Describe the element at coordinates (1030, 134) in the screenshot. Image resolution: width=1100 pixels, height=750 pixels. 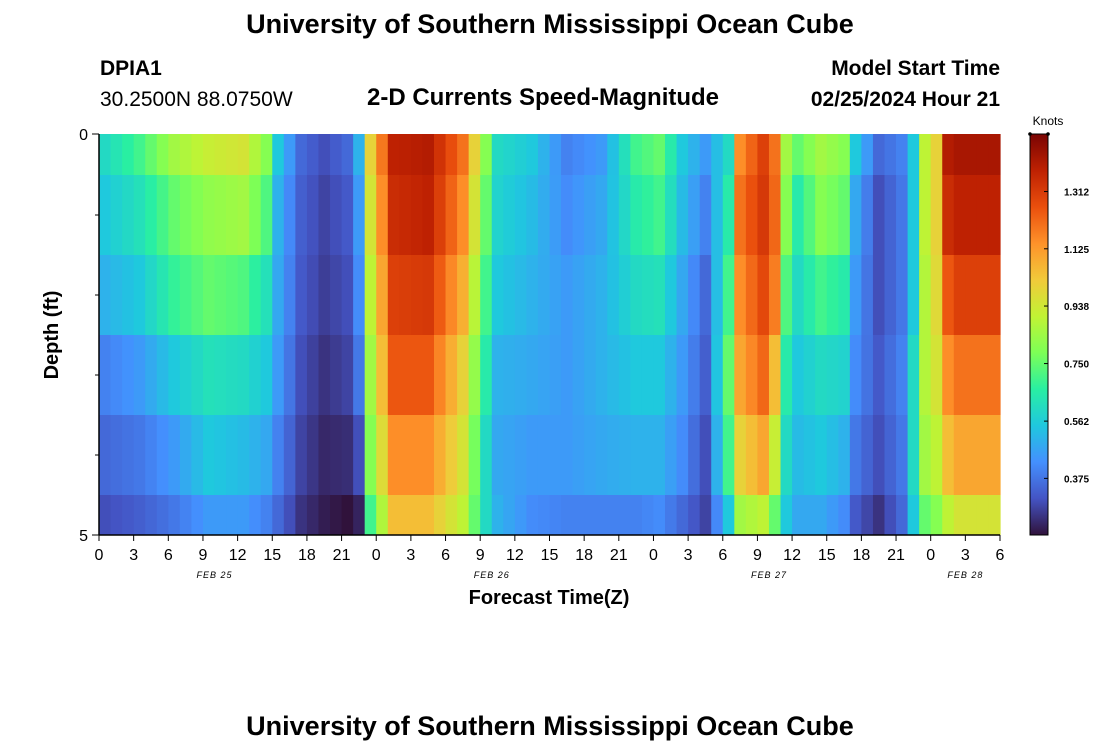
I see `colorbar-corner` at that location.